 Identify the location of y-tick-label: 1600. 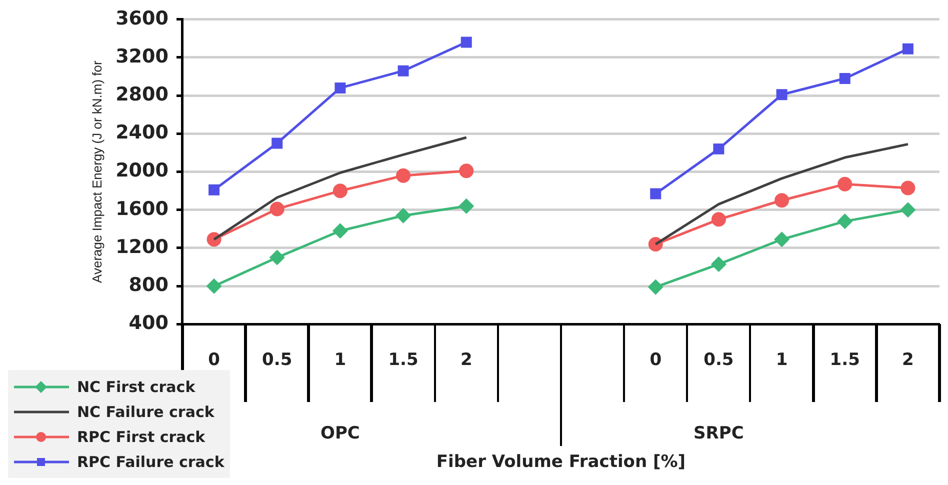
(142, 209).